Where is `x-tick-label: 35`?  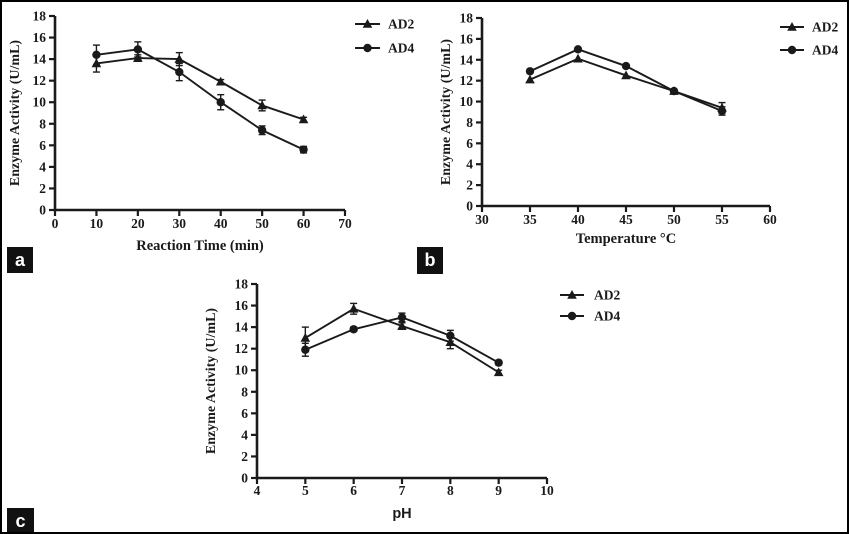 x-tick-label: 35 is located at coordinates (530, 219).